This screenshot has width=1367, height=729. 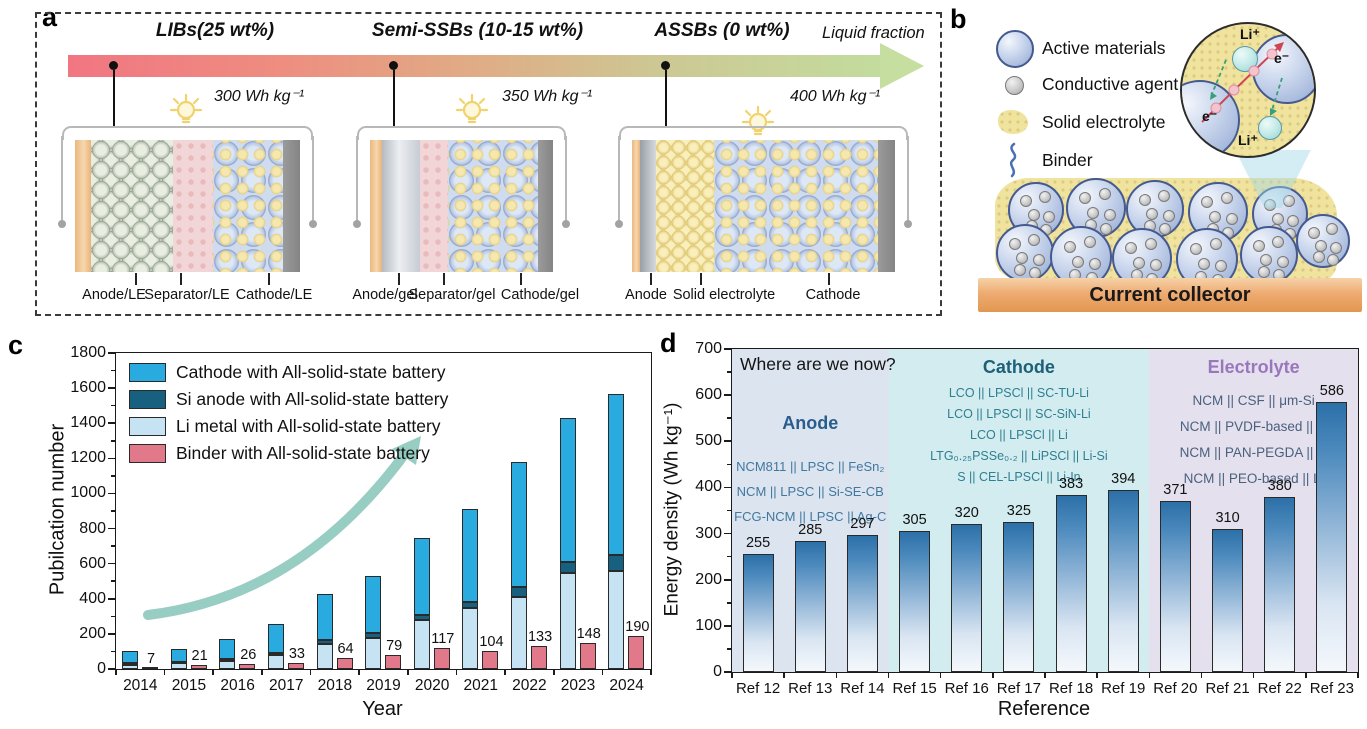 I want to click on stage-wire-semi, so click(x=393, y=98).